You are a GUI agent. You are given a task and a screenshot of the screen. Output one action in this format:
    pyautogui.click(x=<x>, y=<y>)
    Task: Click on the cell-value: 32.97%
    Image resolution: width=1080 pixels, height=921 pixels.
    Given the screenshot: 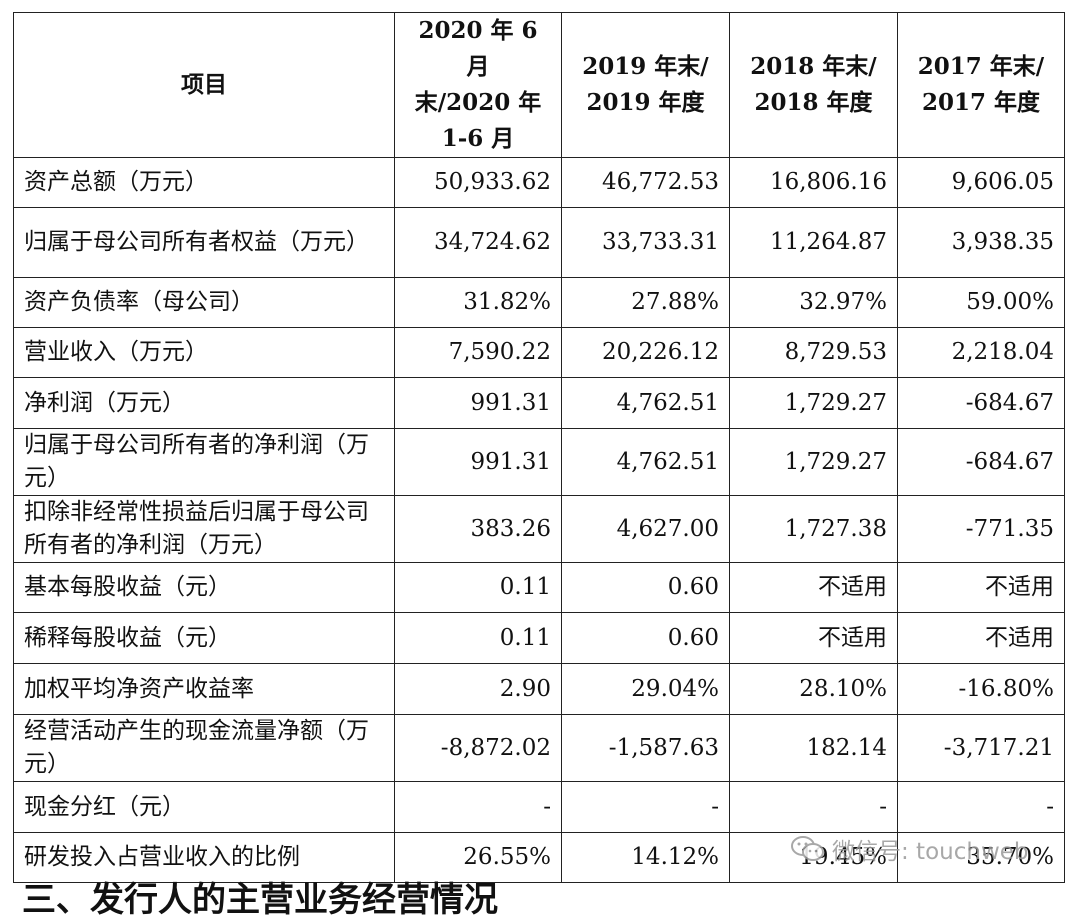 What is the action you would take?
    pyautogui.click(x=813, y=302)
    